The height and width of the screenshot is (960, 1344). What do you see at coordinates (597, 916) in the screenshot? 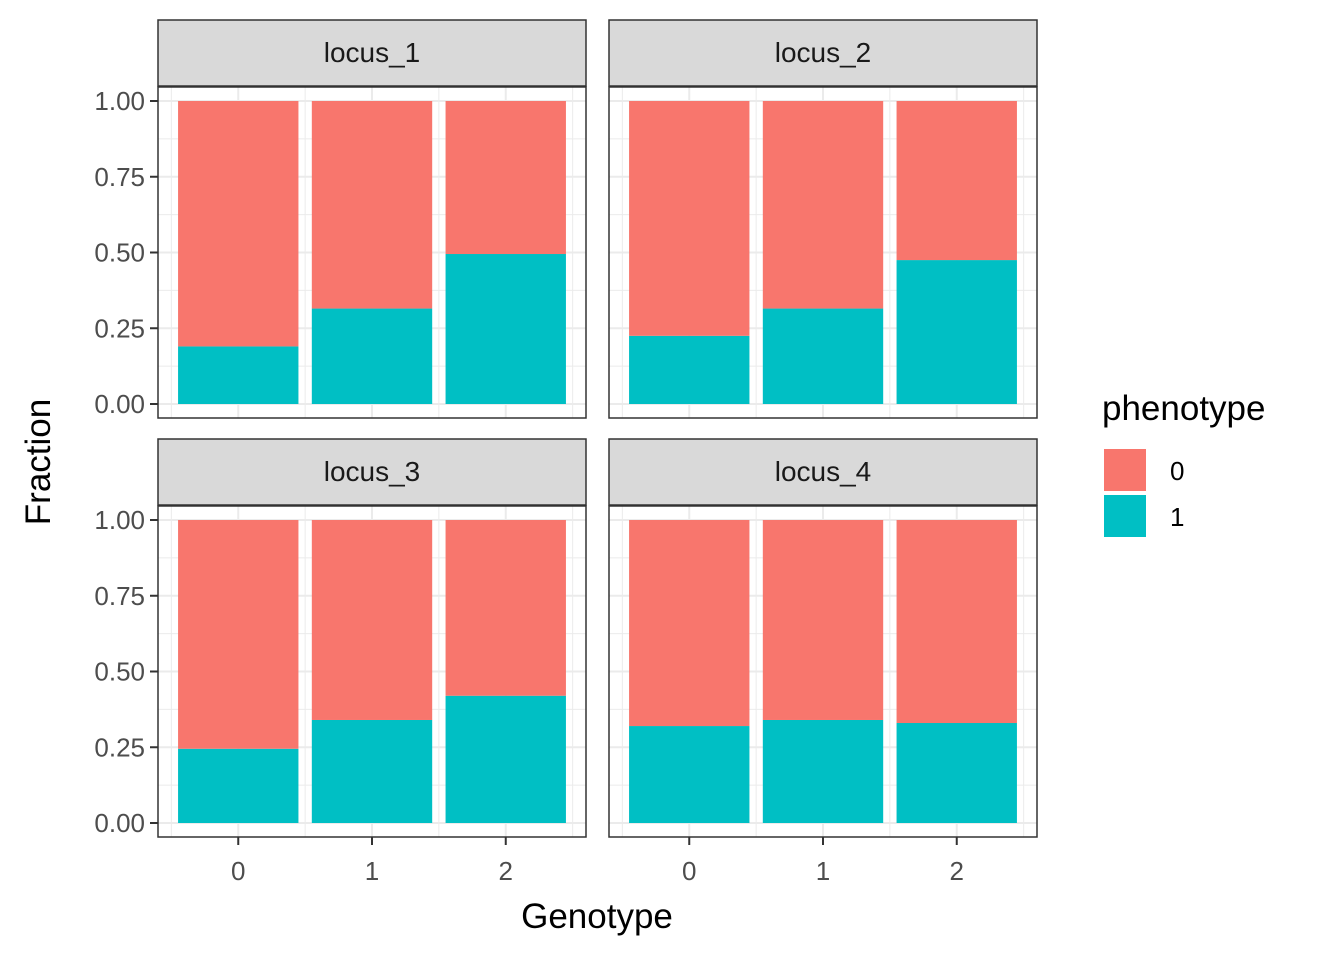
I see `x-axis-title: Genotype` at bounding box center [597, 916].